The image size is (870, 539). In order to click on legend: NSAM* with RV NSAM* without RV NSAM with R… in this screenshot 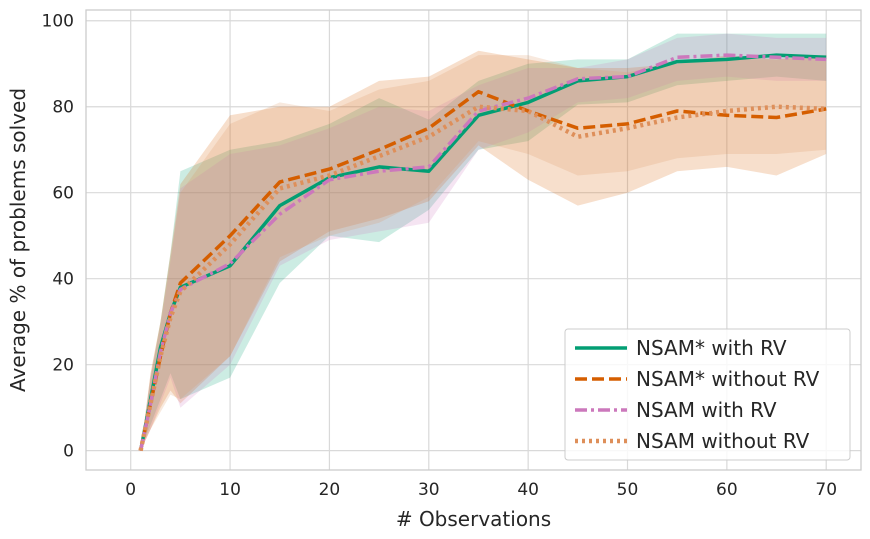, I will do `click(707, 394)`.